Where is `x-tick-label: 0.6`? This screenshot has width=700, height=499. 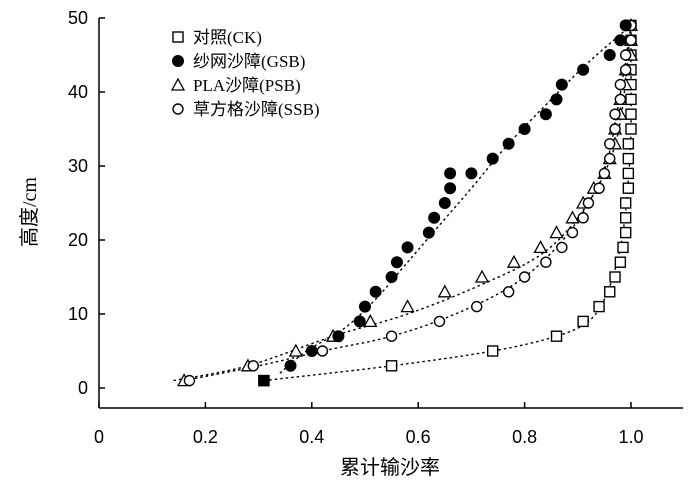
x-tick-label: 0.6 is located at coordinates (418, 437).